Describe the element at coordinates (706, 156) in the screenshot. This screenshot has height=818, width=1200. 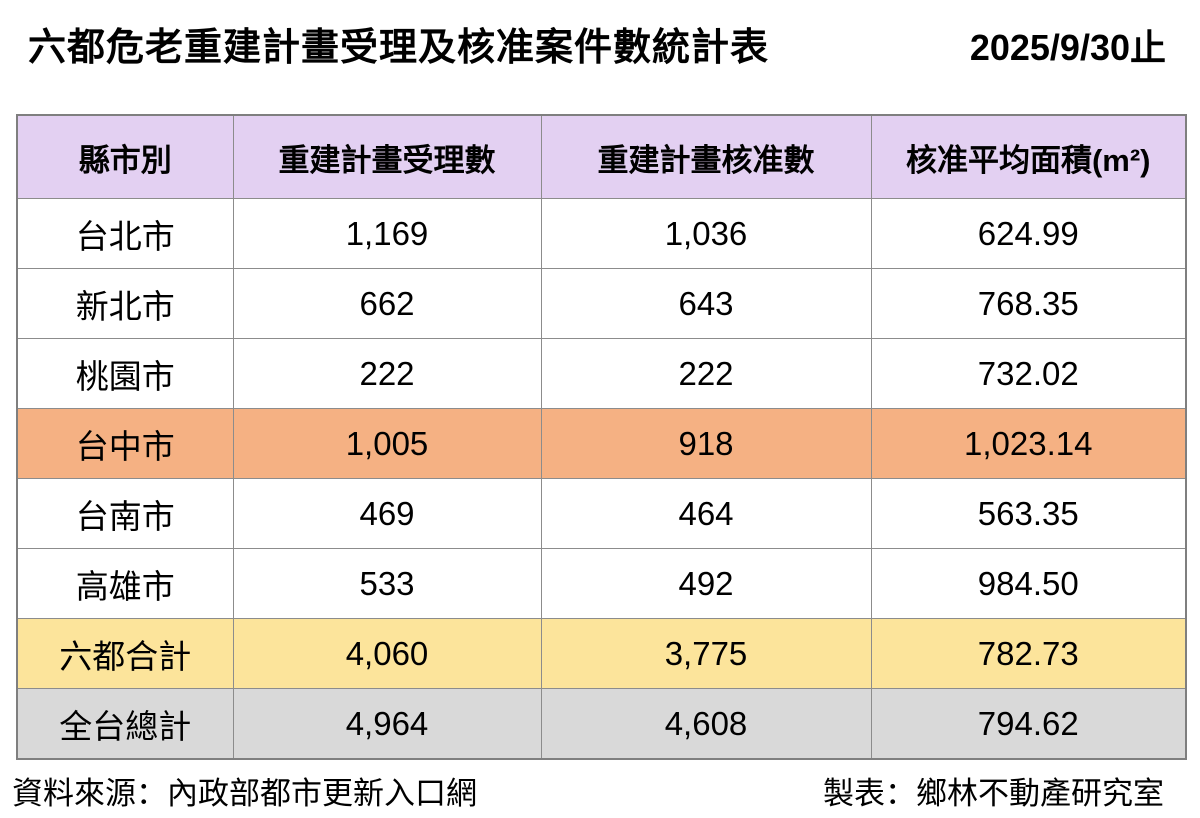
I see `col-header-approved: 重建計畫核准數` at that location.